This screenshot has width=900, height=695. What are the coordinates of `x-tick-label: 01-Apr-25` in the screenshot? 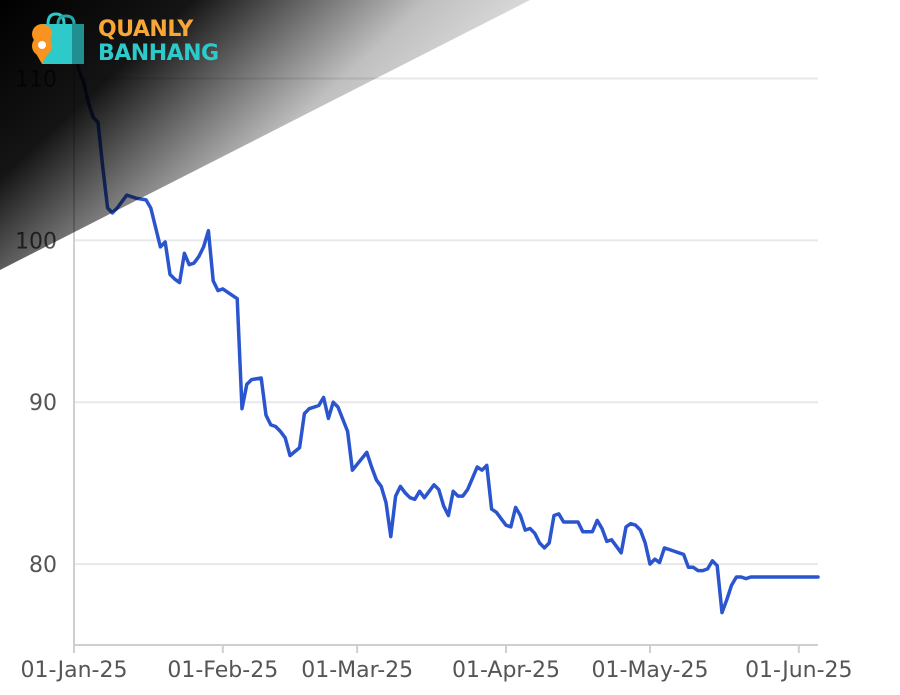 It's located at (506, 670).